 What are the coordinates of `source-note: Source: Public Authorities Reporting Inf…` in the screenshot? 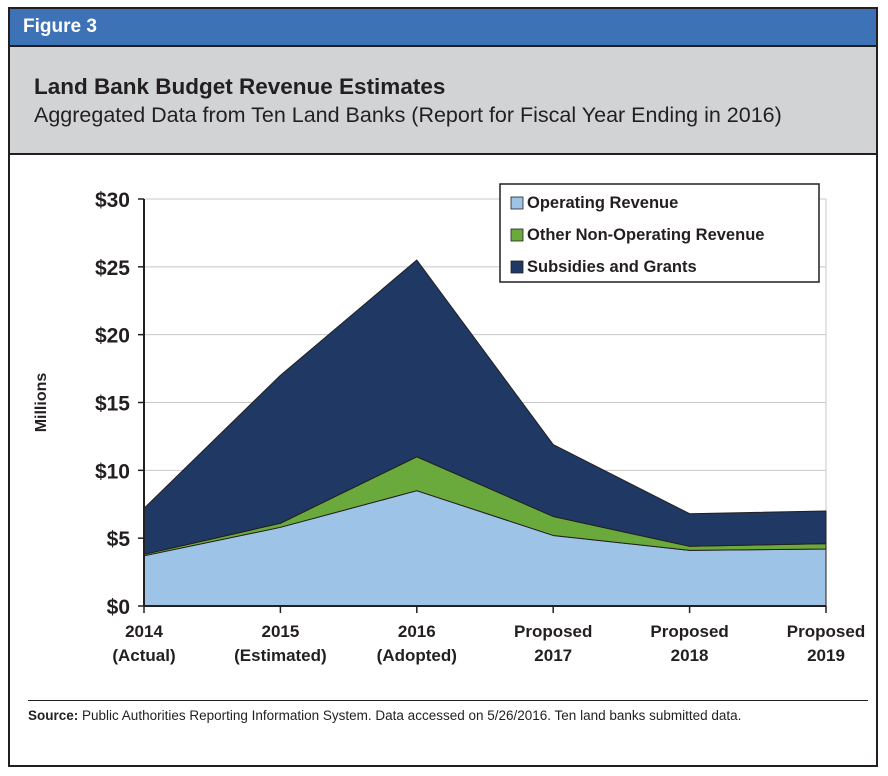 It's located at (408, 715).